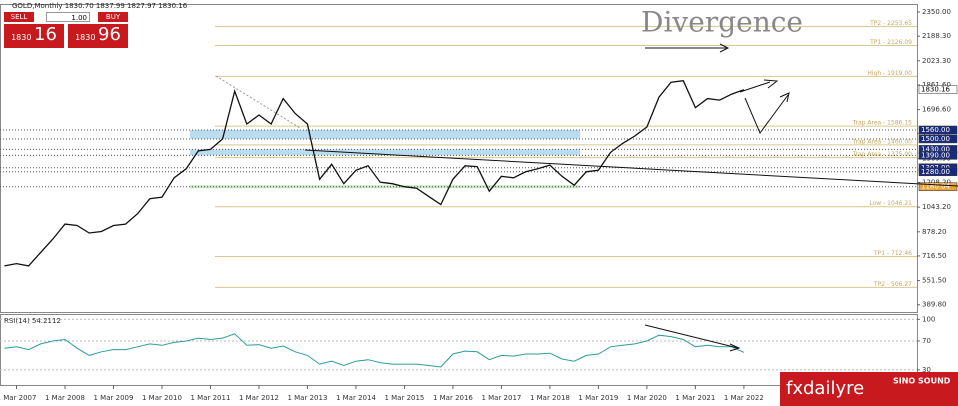  Describe the element at coordinates (889, 73) in the screenshot. I see `level-label: High - 1919.00` at that location.